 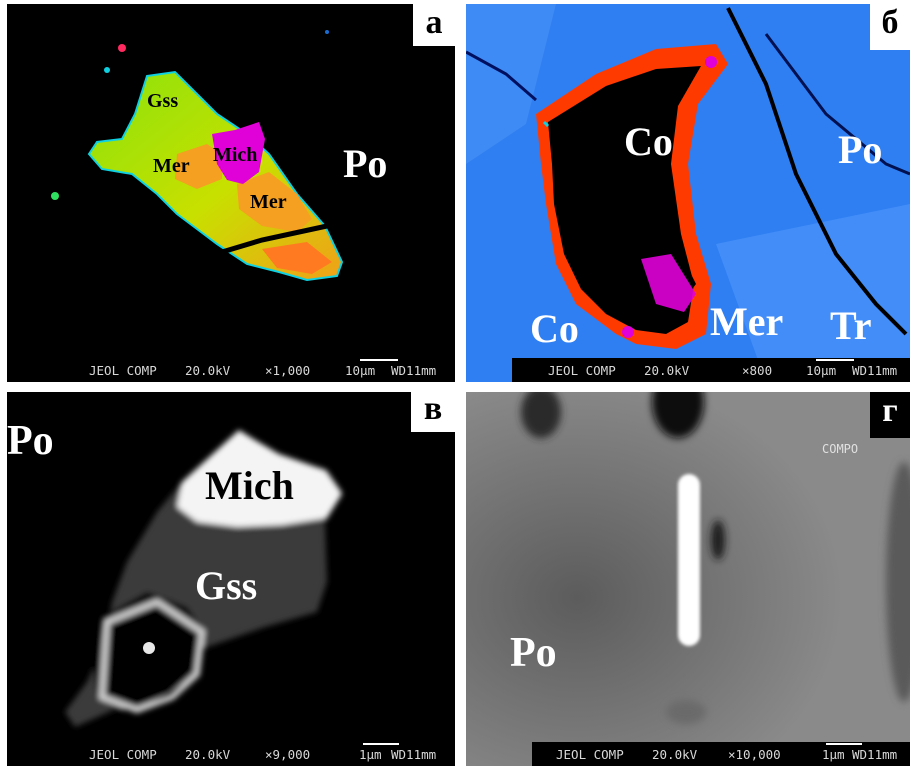 What do you see at coordinates (754, 754) in the screenshot?
I see `magnification: ×10,000` at bounding box center [754, 754].